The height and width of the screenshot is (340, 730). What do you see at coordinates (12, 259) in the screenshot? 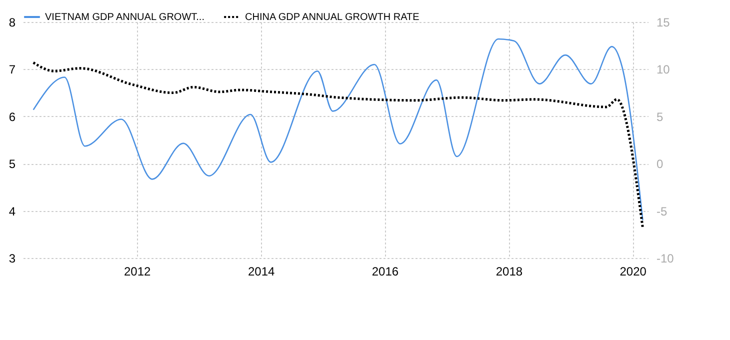
I see `y-tick-label: 3` at bounding box center [12, 259].